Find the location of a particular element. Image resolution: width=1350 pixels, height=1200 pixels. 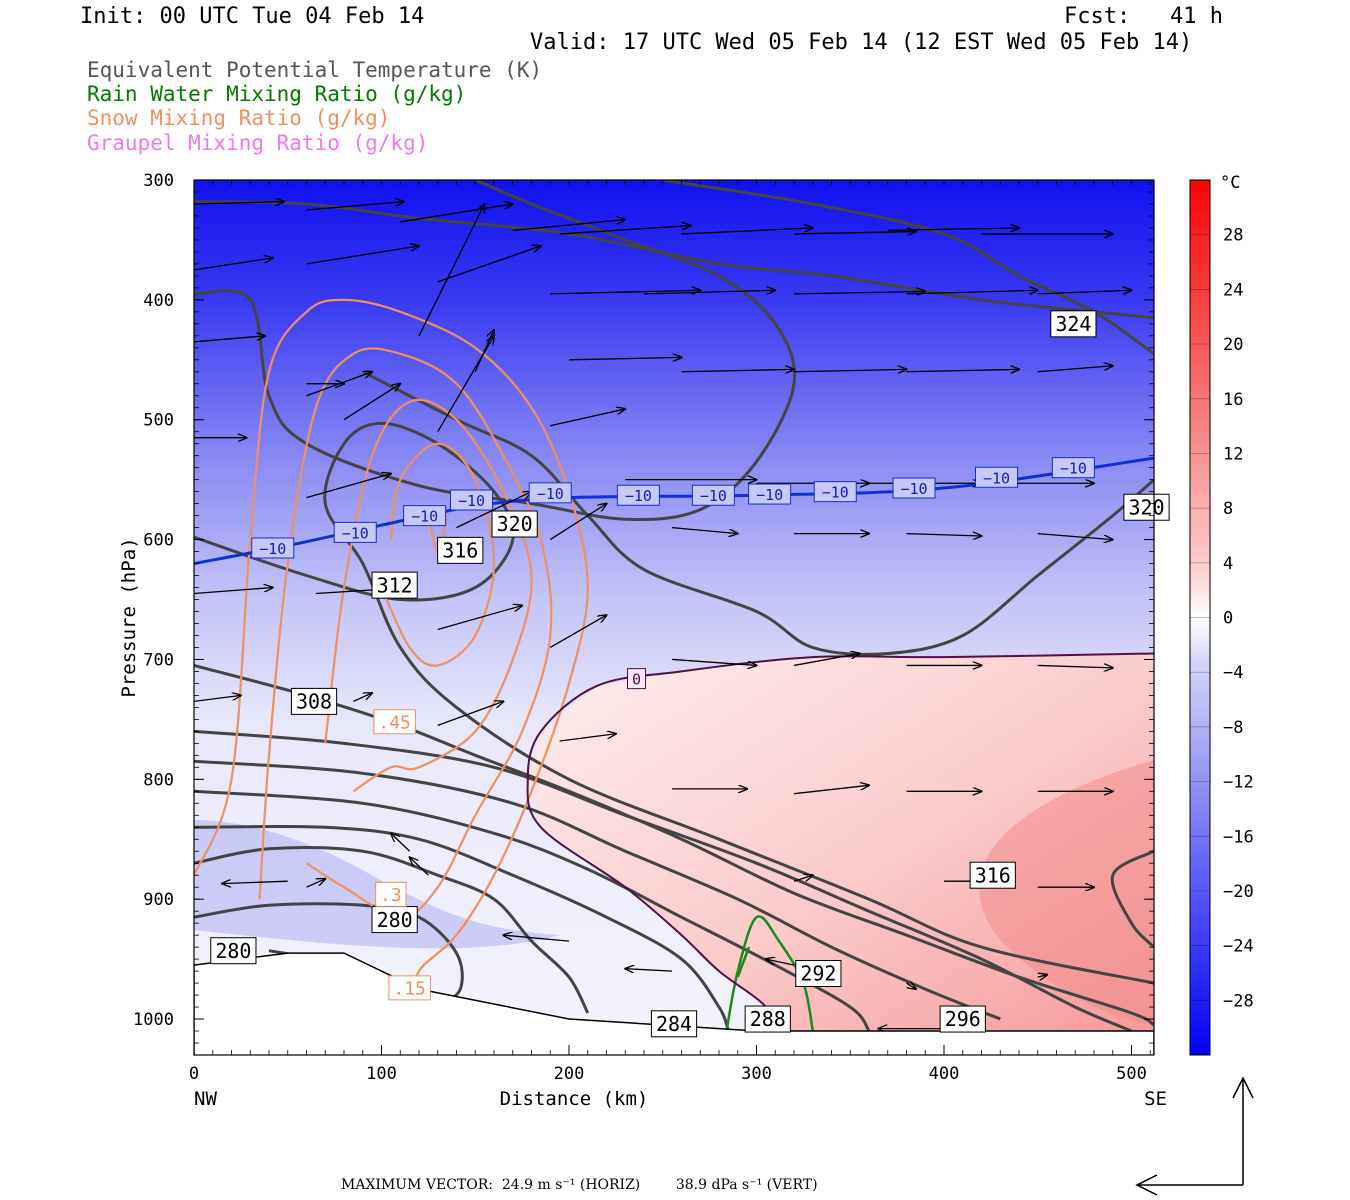

colorbar-tick-label: 20 is located at coordinates (1233, 345).